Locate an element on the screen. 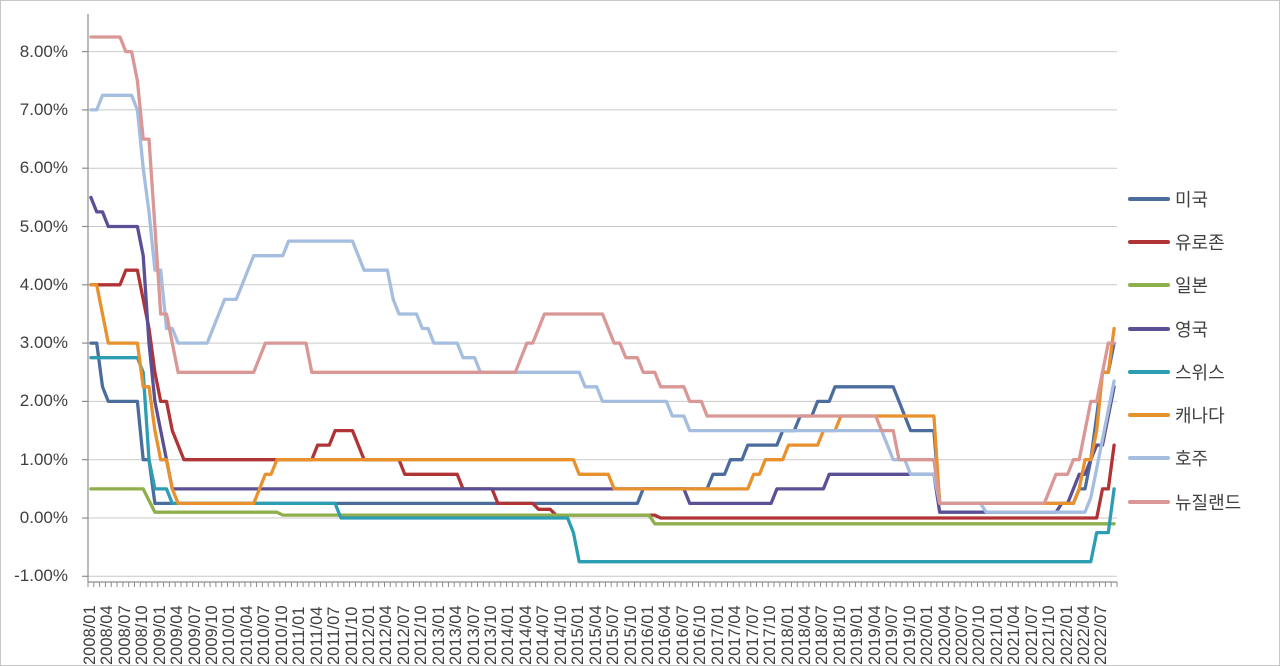 The image size is (1280, 666). legend-swatch-eurozone is located at coordinates (1149, 241).